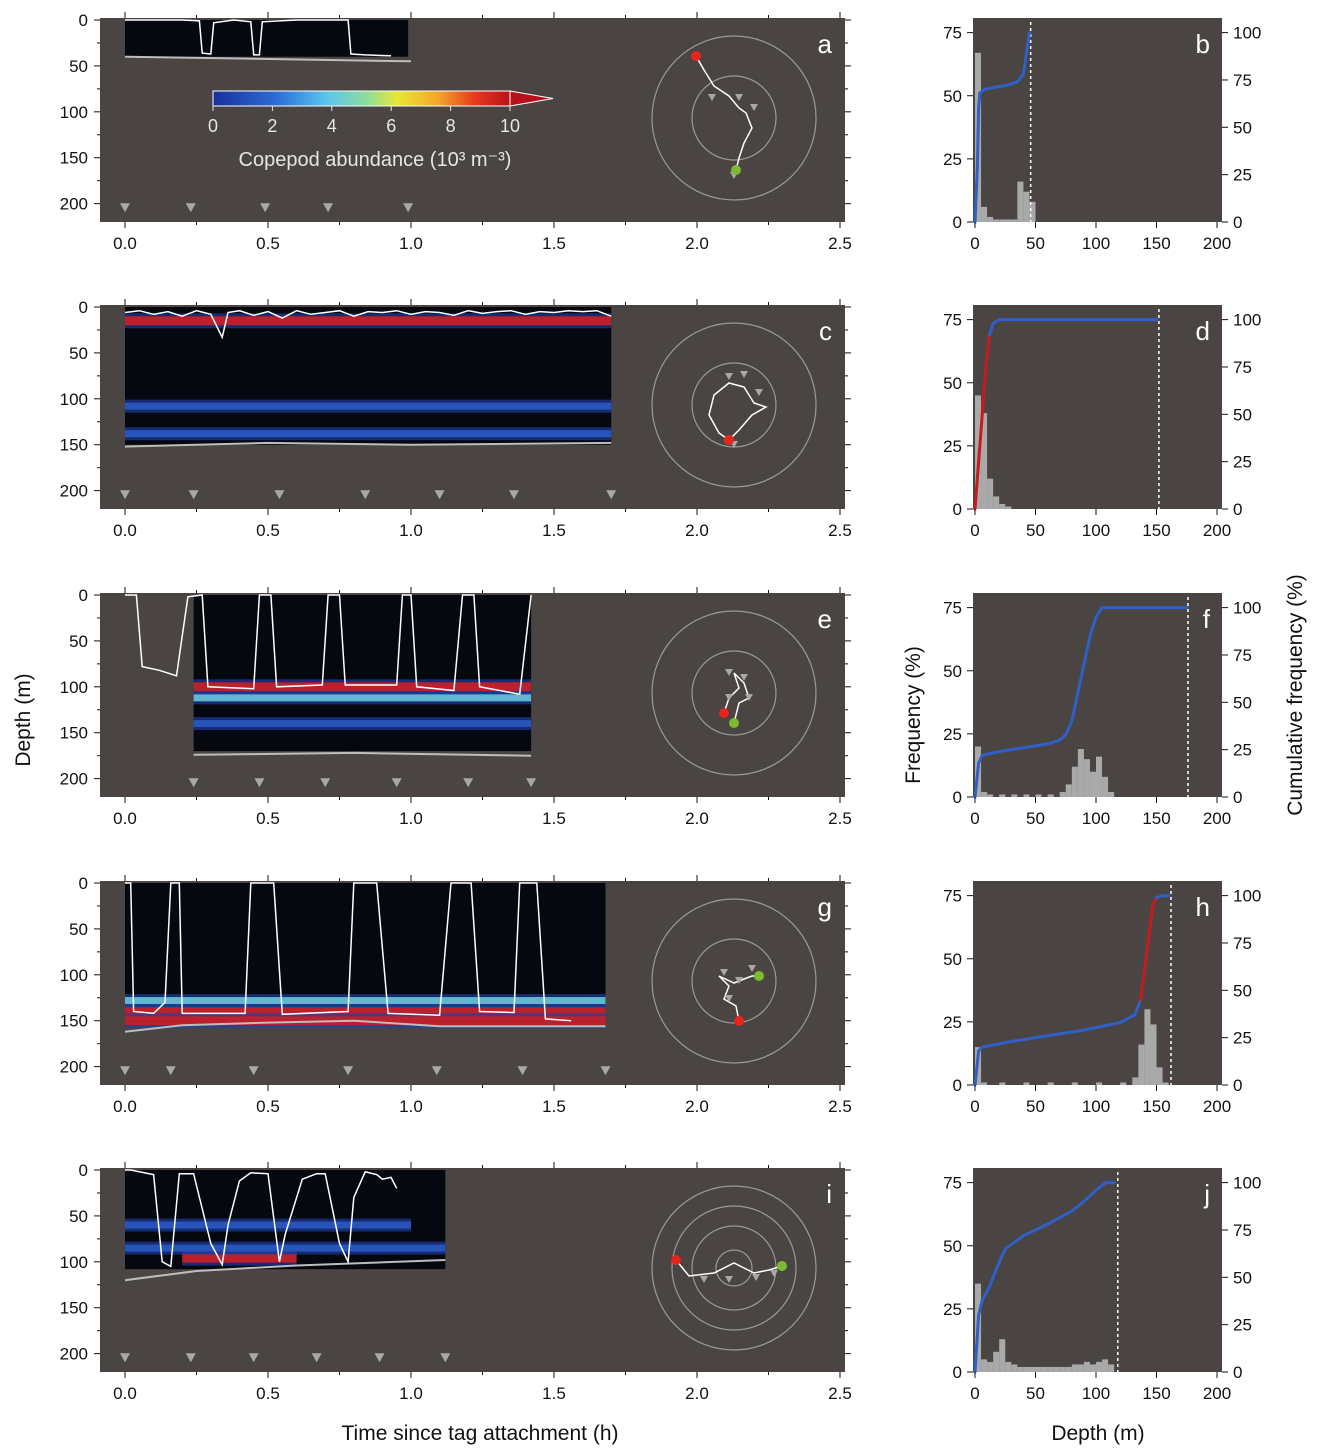 The width and height of the screenshot is (1319, 1456). What do you see at coordinates (456, 995) in the screenshot?
I see `time-depth-panel-g: 0 50 100 150 200 0.0 0.5 1.0 1.5 2.0 2.5 g` at bounding box center [456, 995].